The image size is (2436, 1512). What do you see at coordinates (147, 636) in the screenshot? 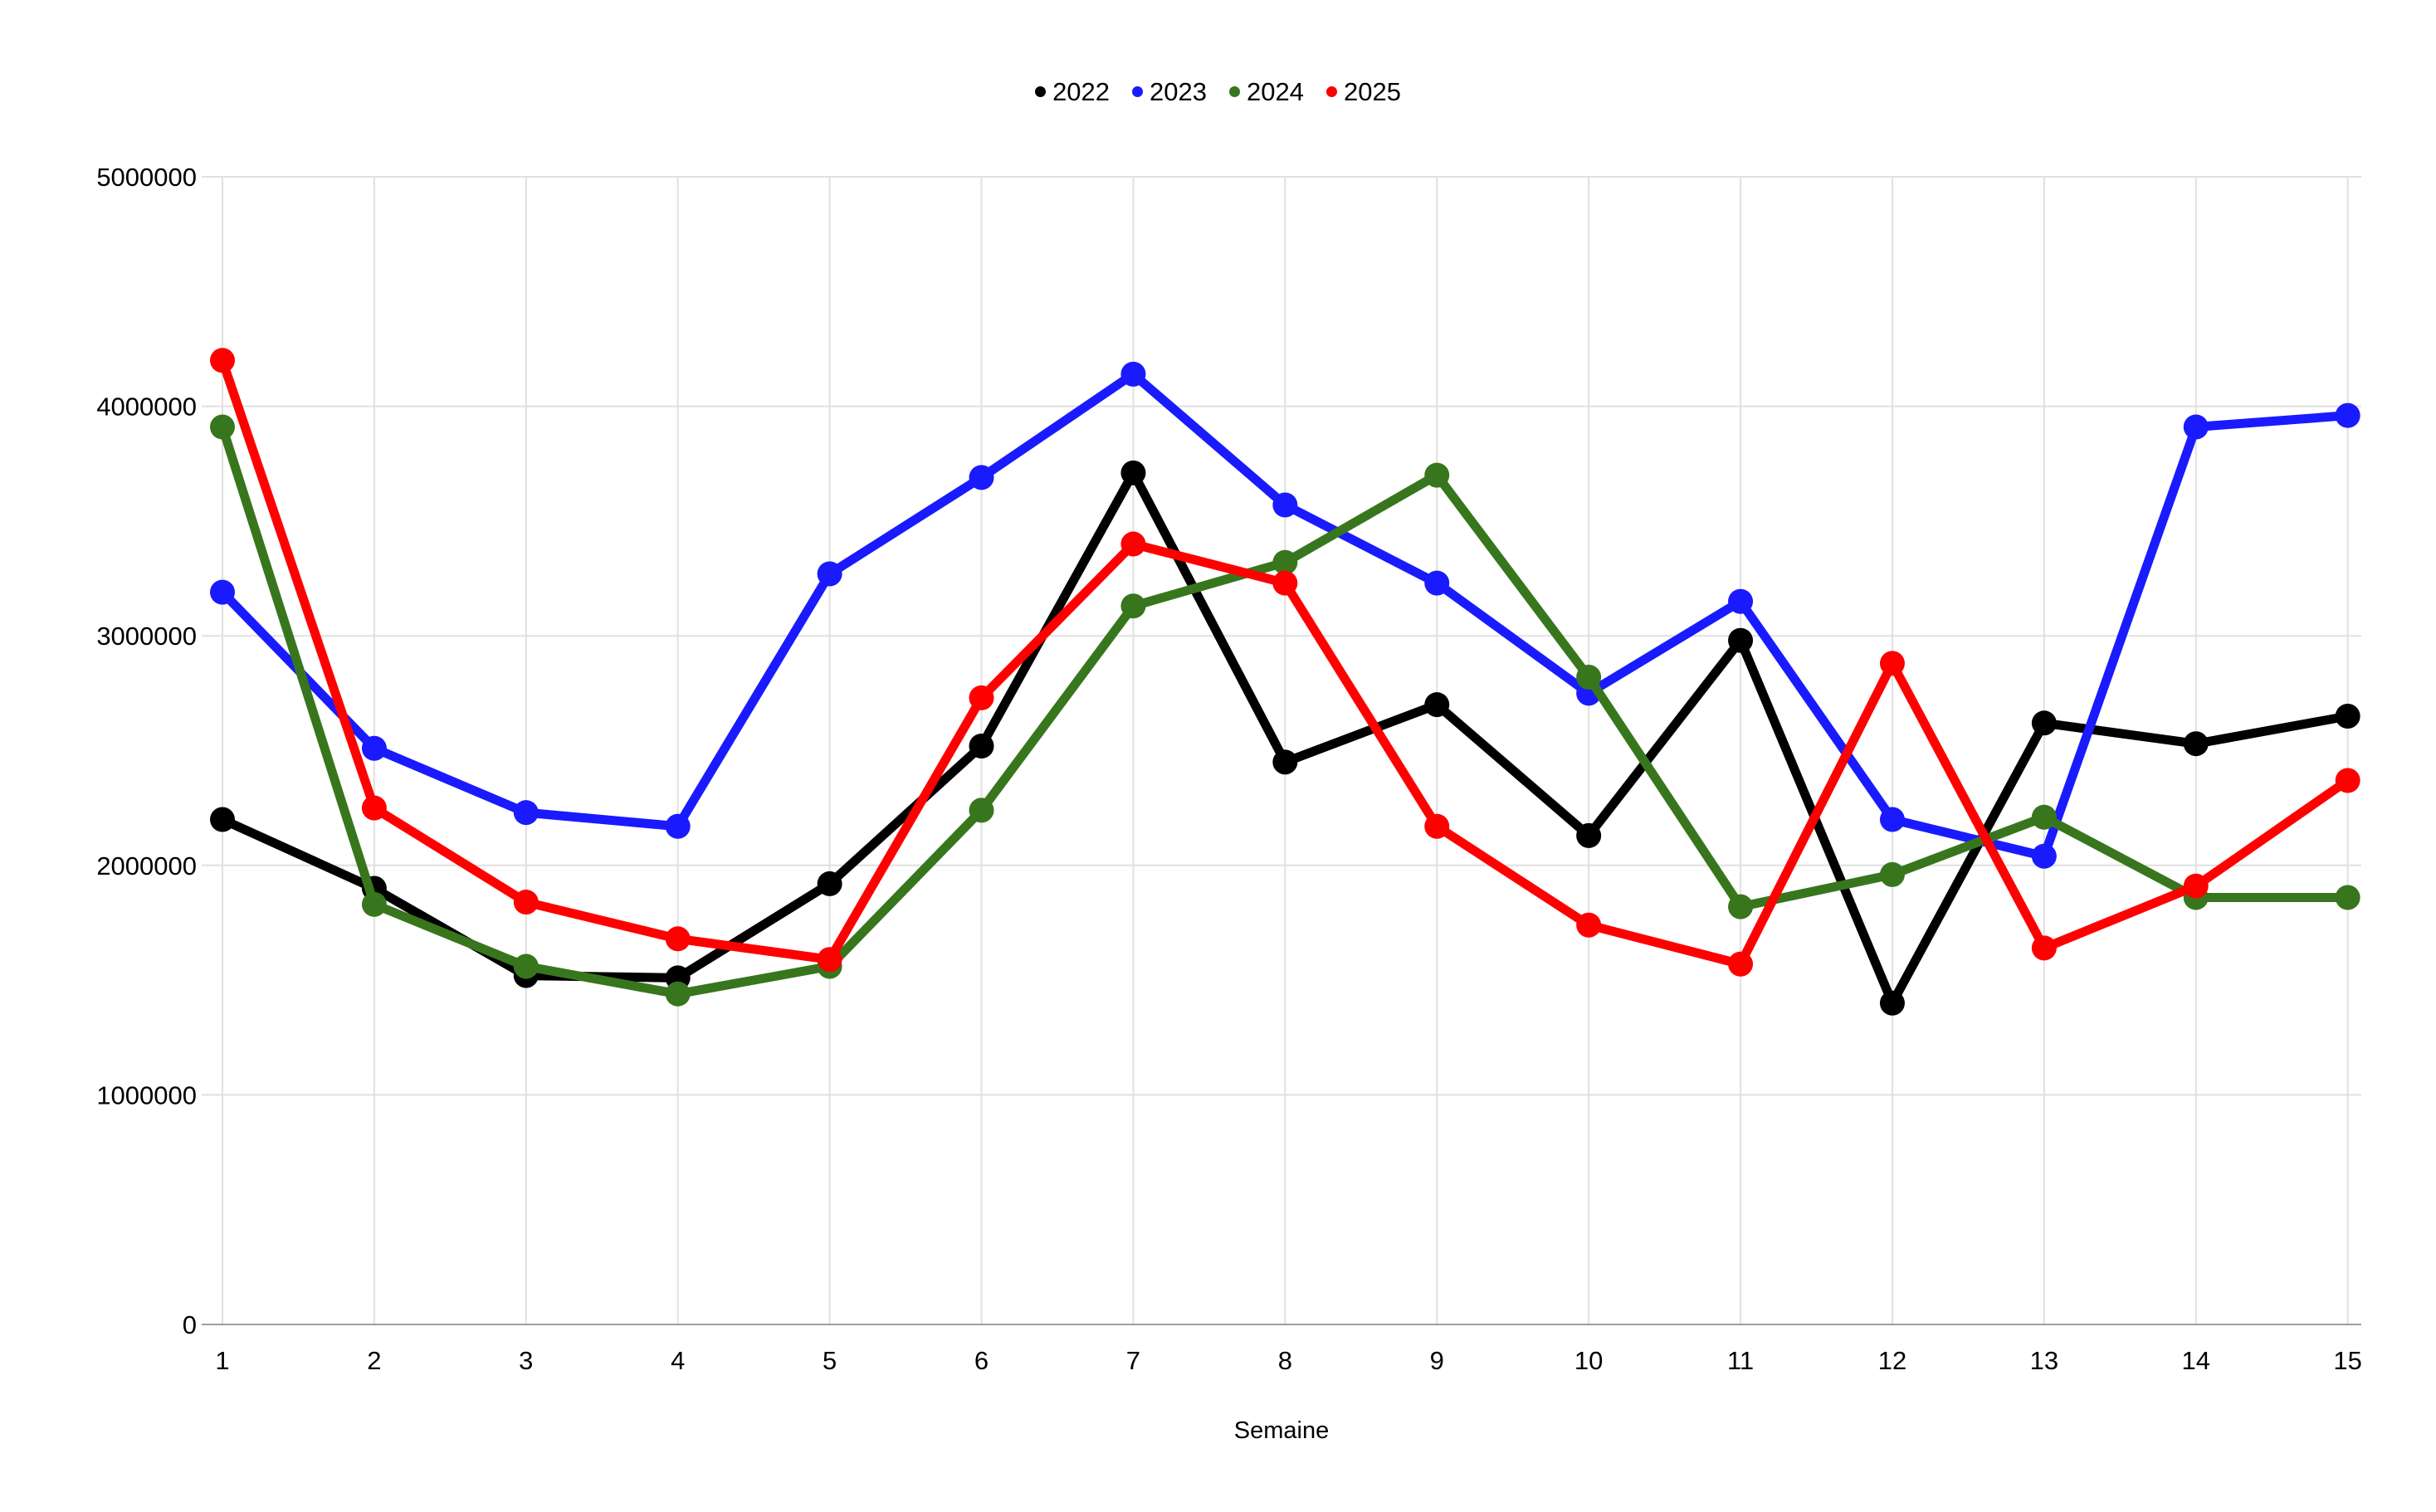
I see `y-axis-tick-label: 3000000` at bounding box center [147, 636].